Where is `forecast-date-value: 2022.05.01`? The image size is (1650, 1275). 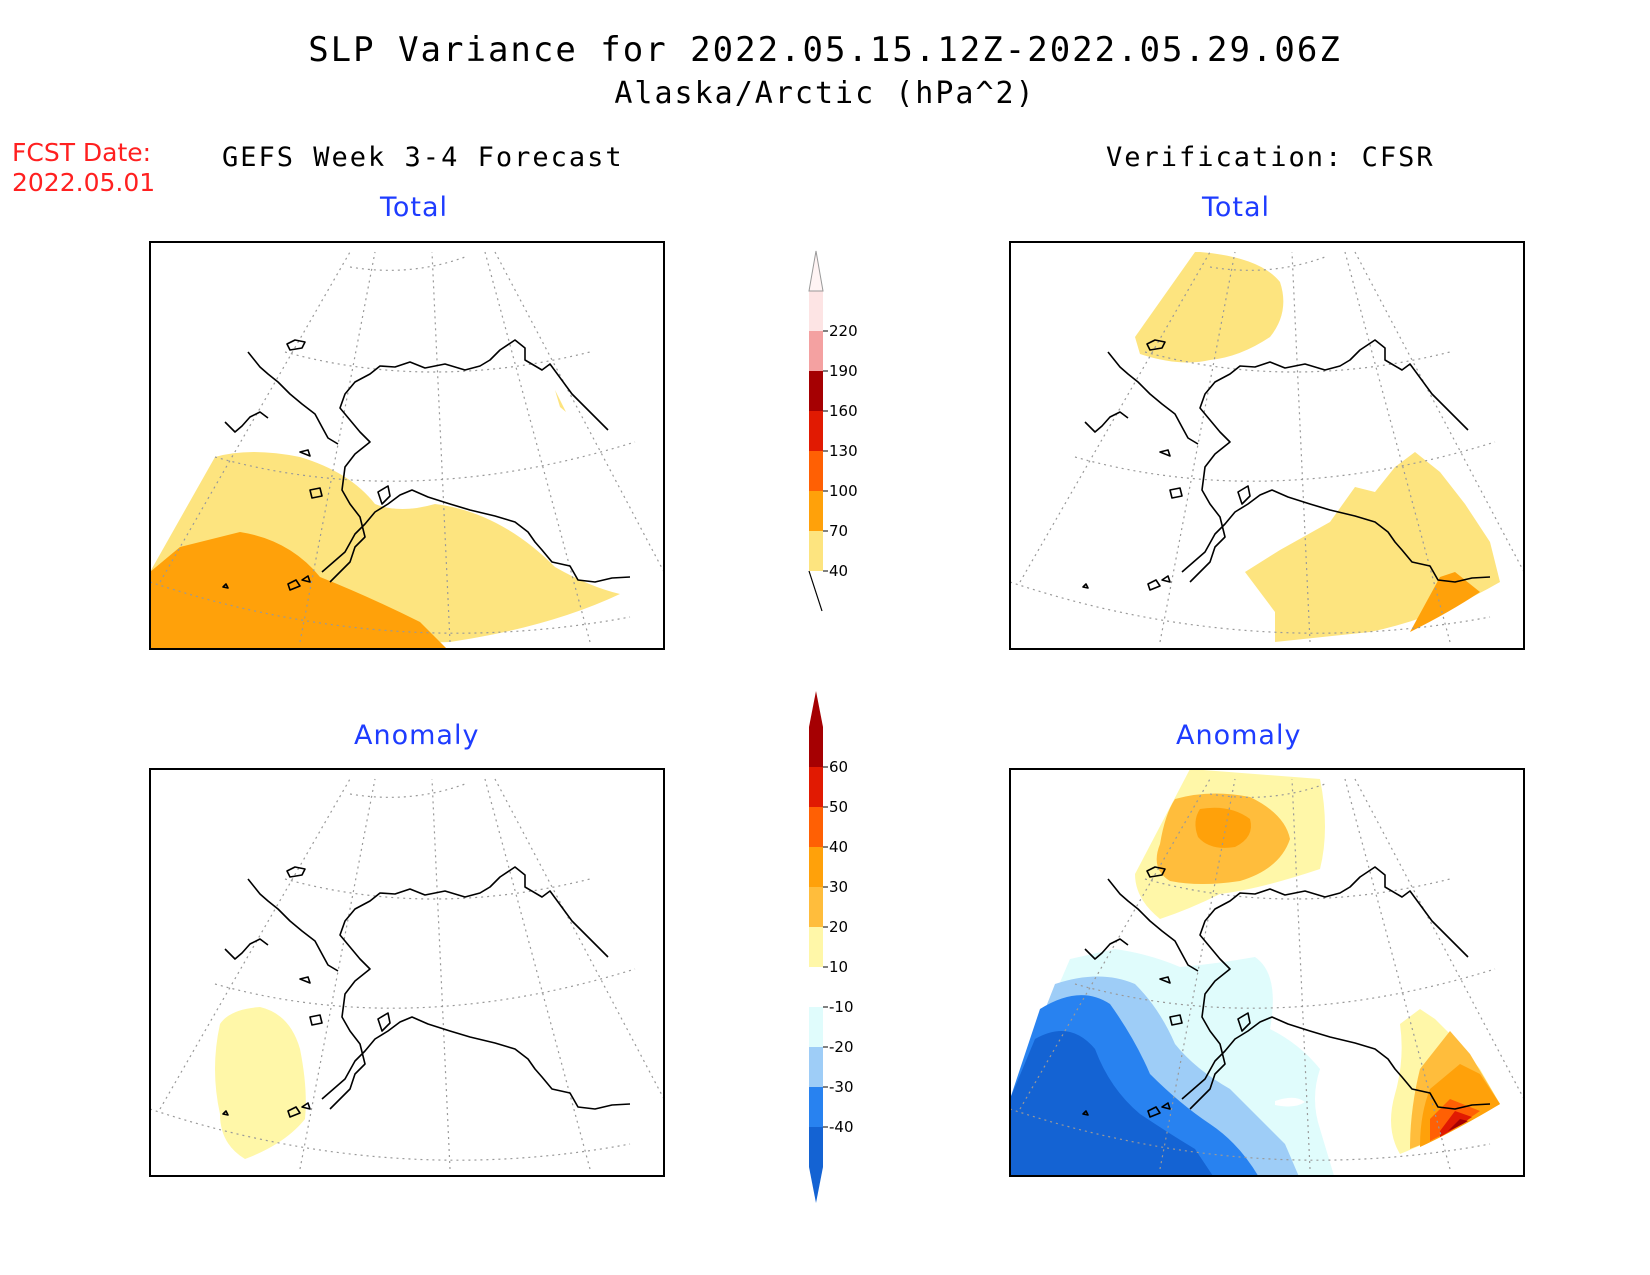
forecast-date-value: 2022.05.01 is located at coordinates (84, 182).